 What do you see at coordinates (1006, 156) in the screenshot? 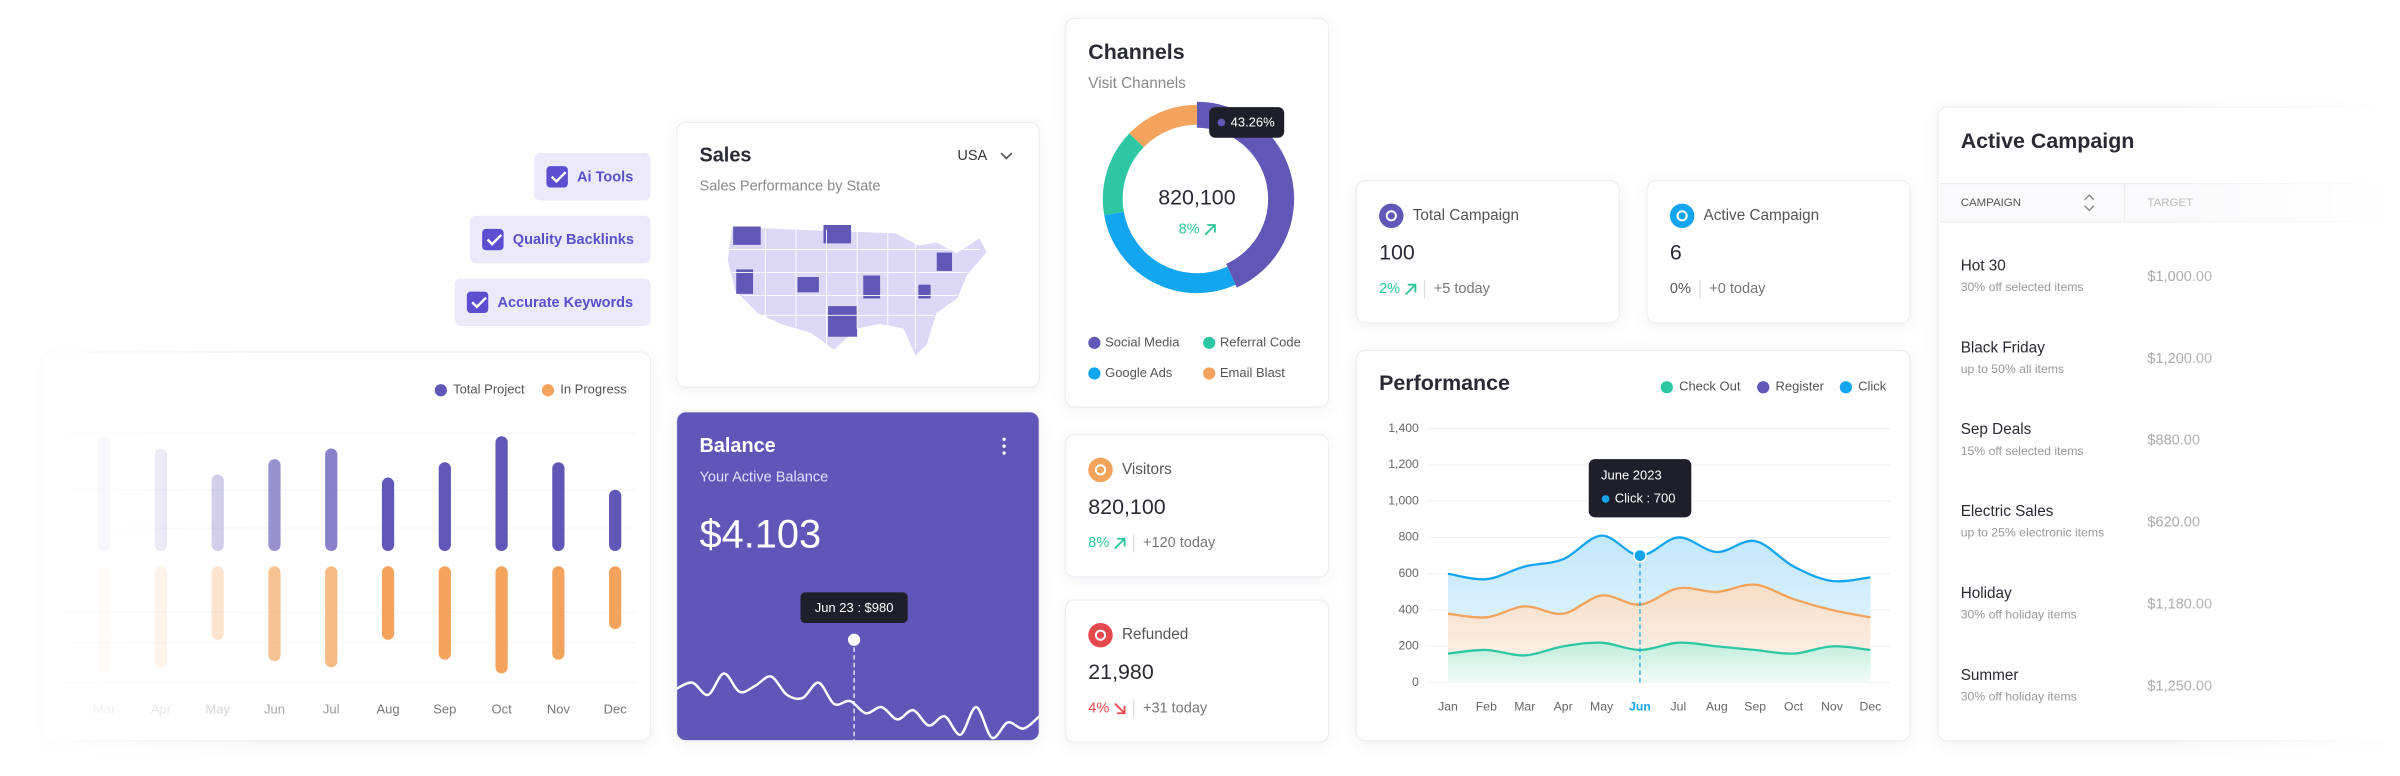
I see `chevron` at bounding box center [1006, 156].